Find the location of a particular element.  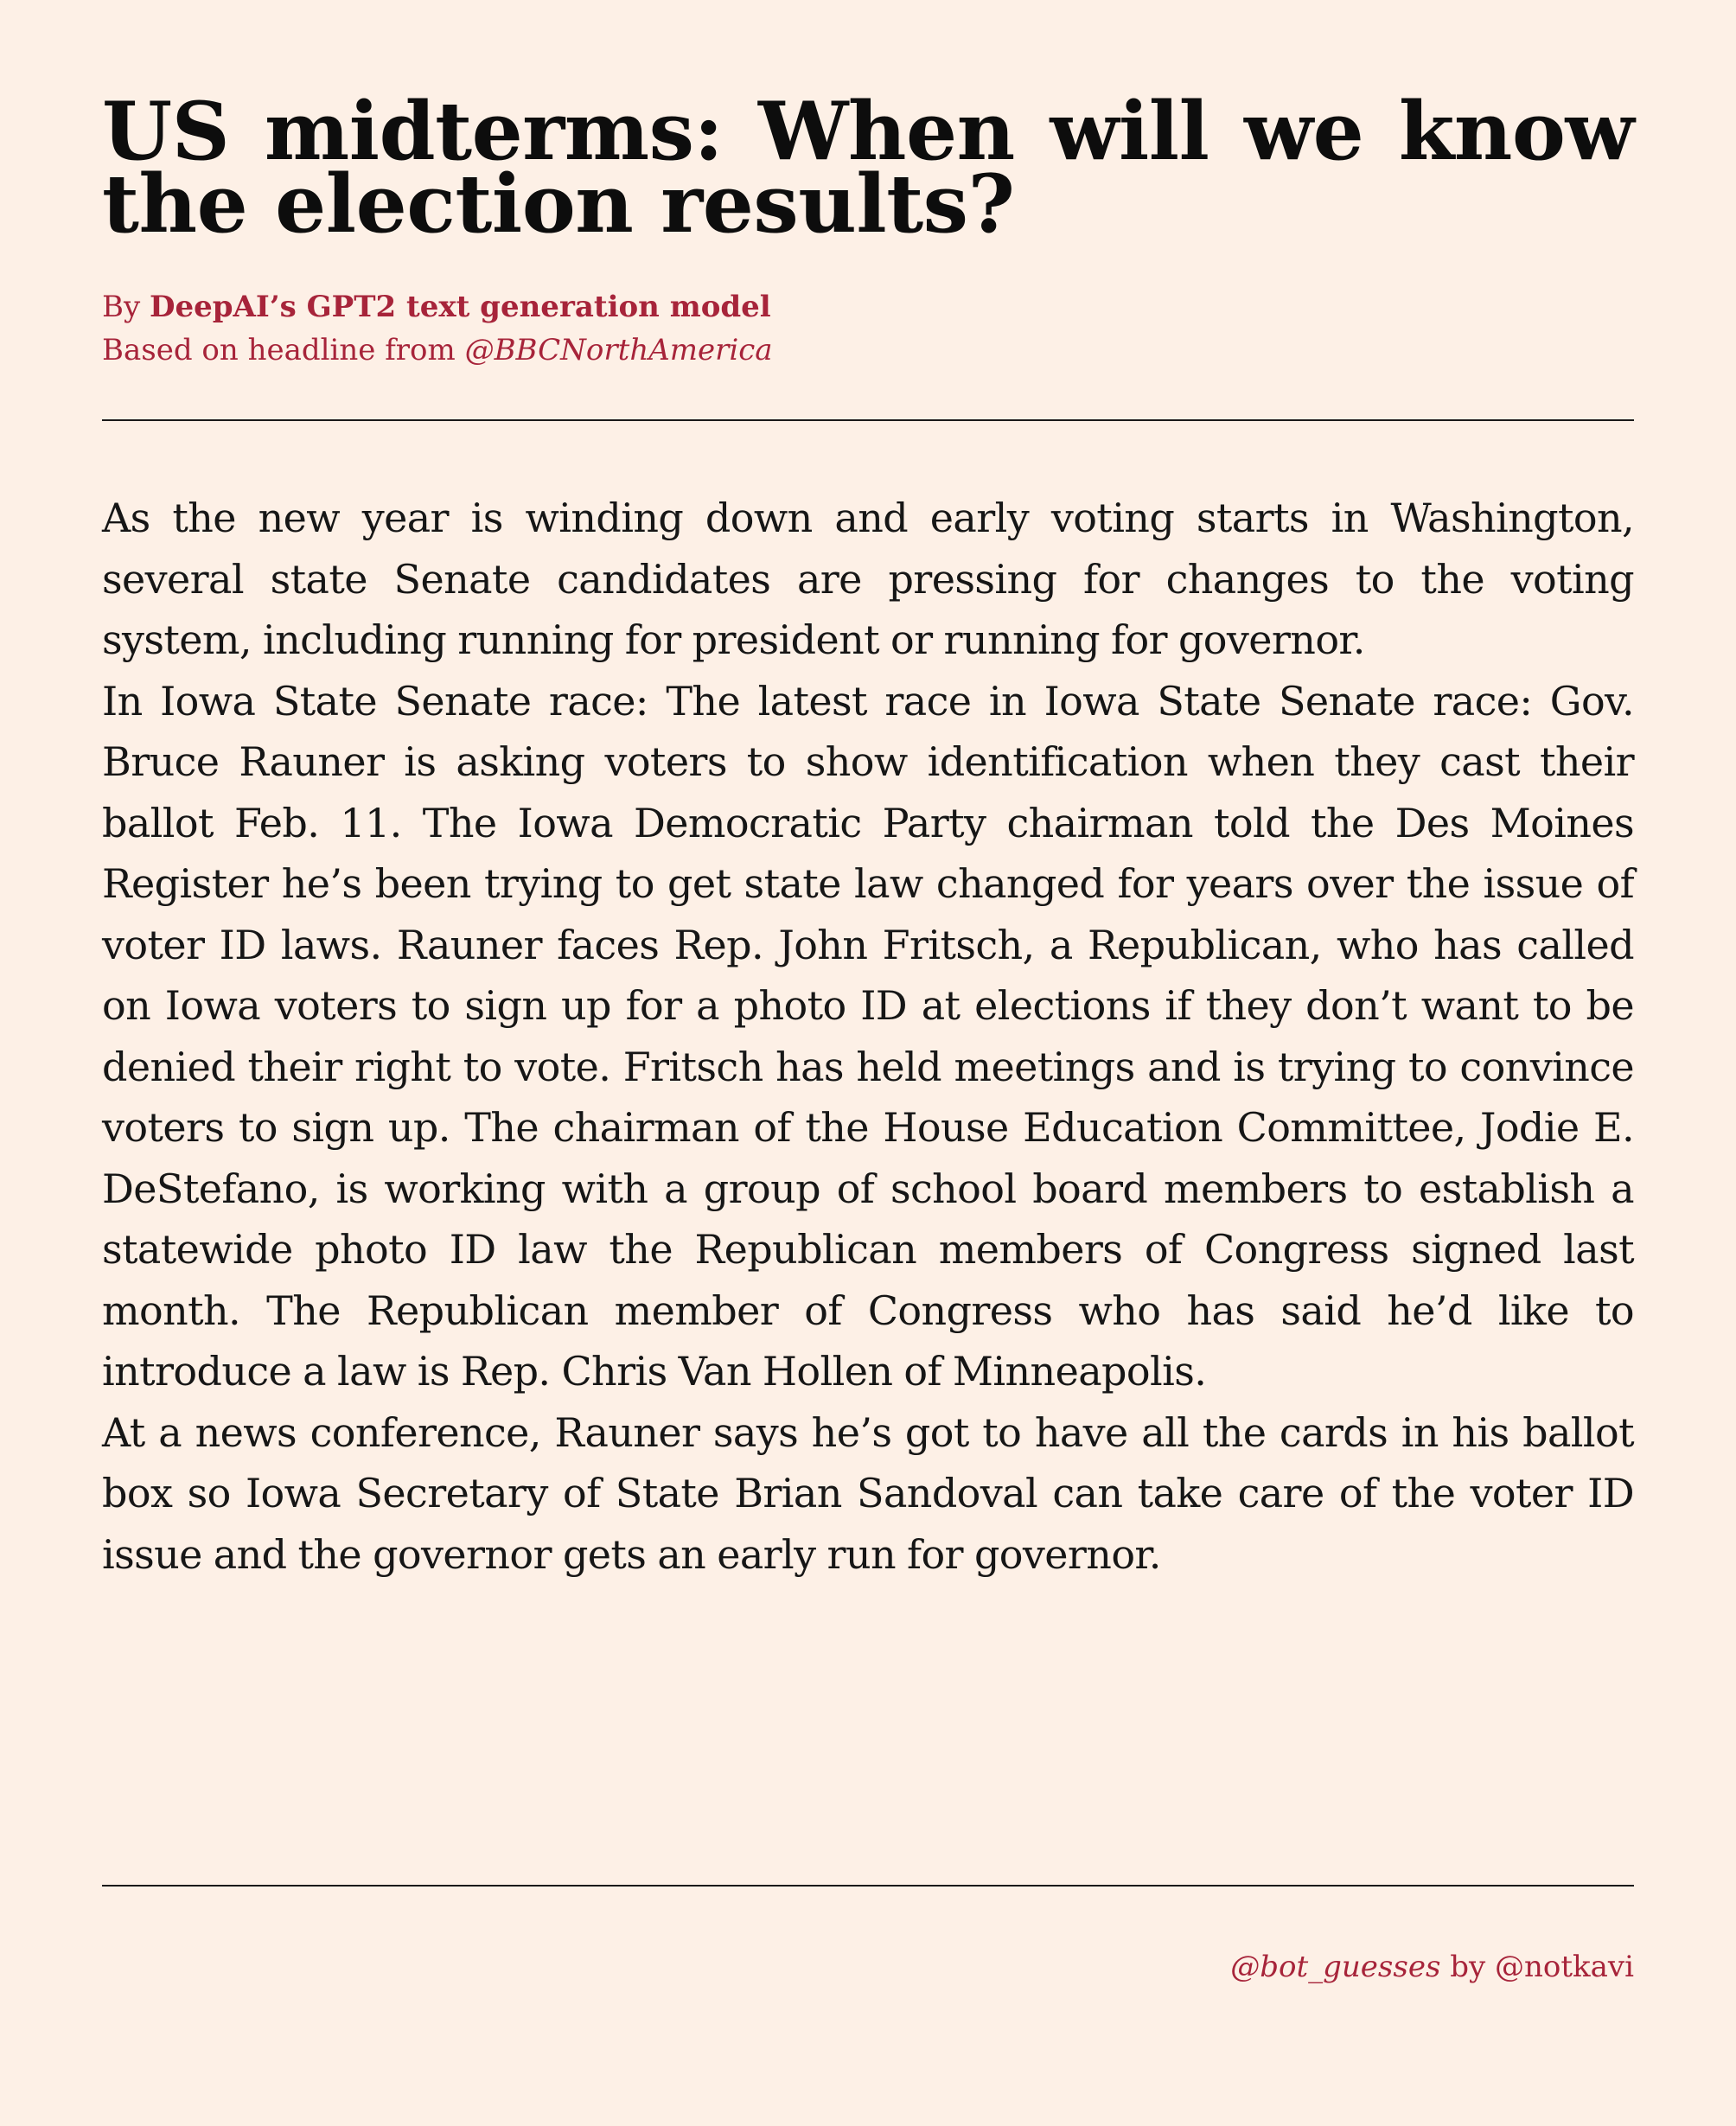

byline-prefix: By is located at coordinates (126, 307).